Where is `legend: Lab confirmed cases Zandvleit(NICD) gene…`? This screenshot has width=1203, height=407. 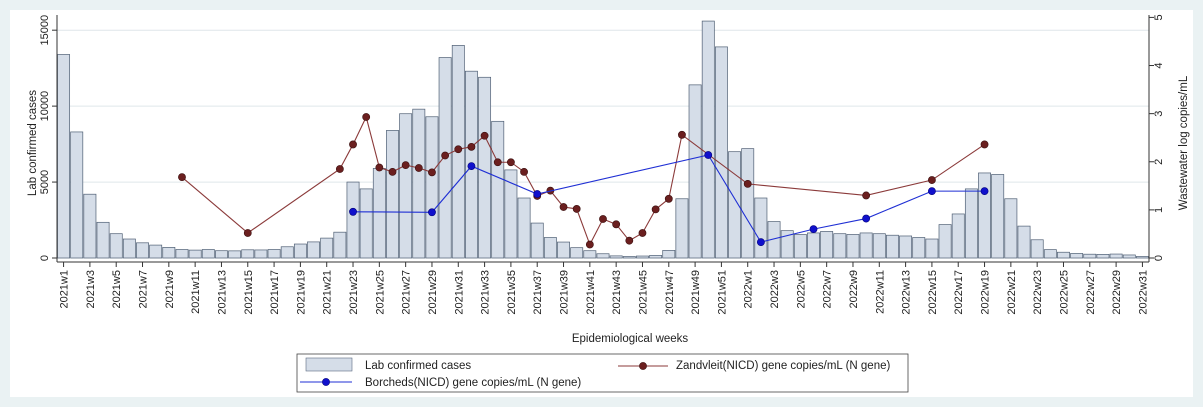 legend: Lab confirmed cases Zandvleit(NICD) gene… is located at coordinates (602, 373).